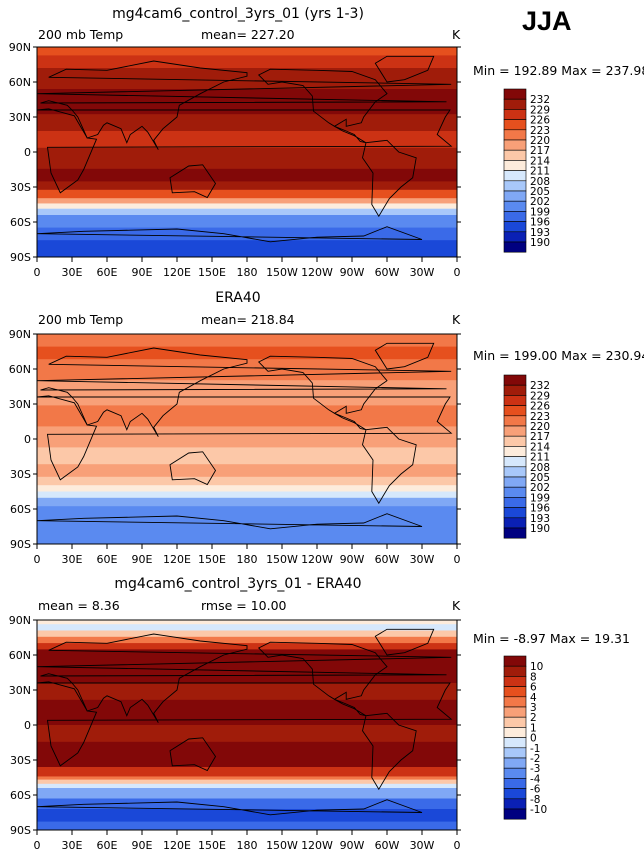 This screenshot has height=862, width=644. What do you see at coordinates (540, 121) in the screenshot?
I see `colorbar-label: 226` at bounding box center [540, 121].